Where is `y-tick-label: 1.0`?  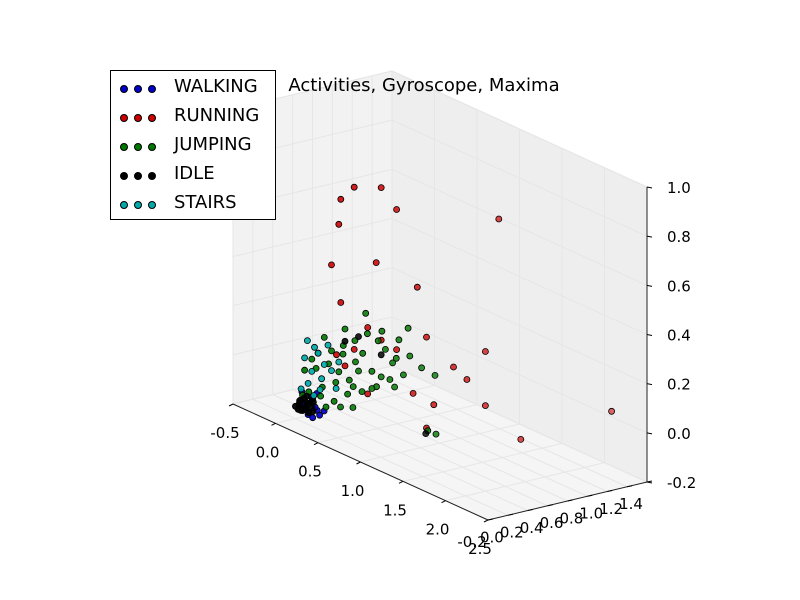
y-tick-label: 1.0 is located at coordinates (591, 514).